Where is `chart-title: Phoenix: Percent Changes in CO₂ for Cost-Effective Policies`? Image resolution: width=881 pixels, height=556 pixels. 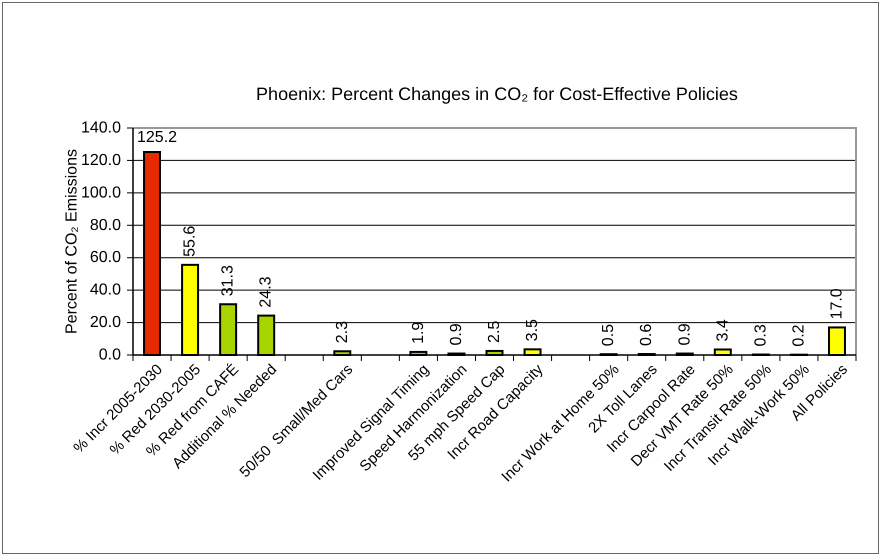 chart-title: Phoenix: Percent Changes in CO₂ for Cost-Effective Policies is located at coordinates (497, 94).